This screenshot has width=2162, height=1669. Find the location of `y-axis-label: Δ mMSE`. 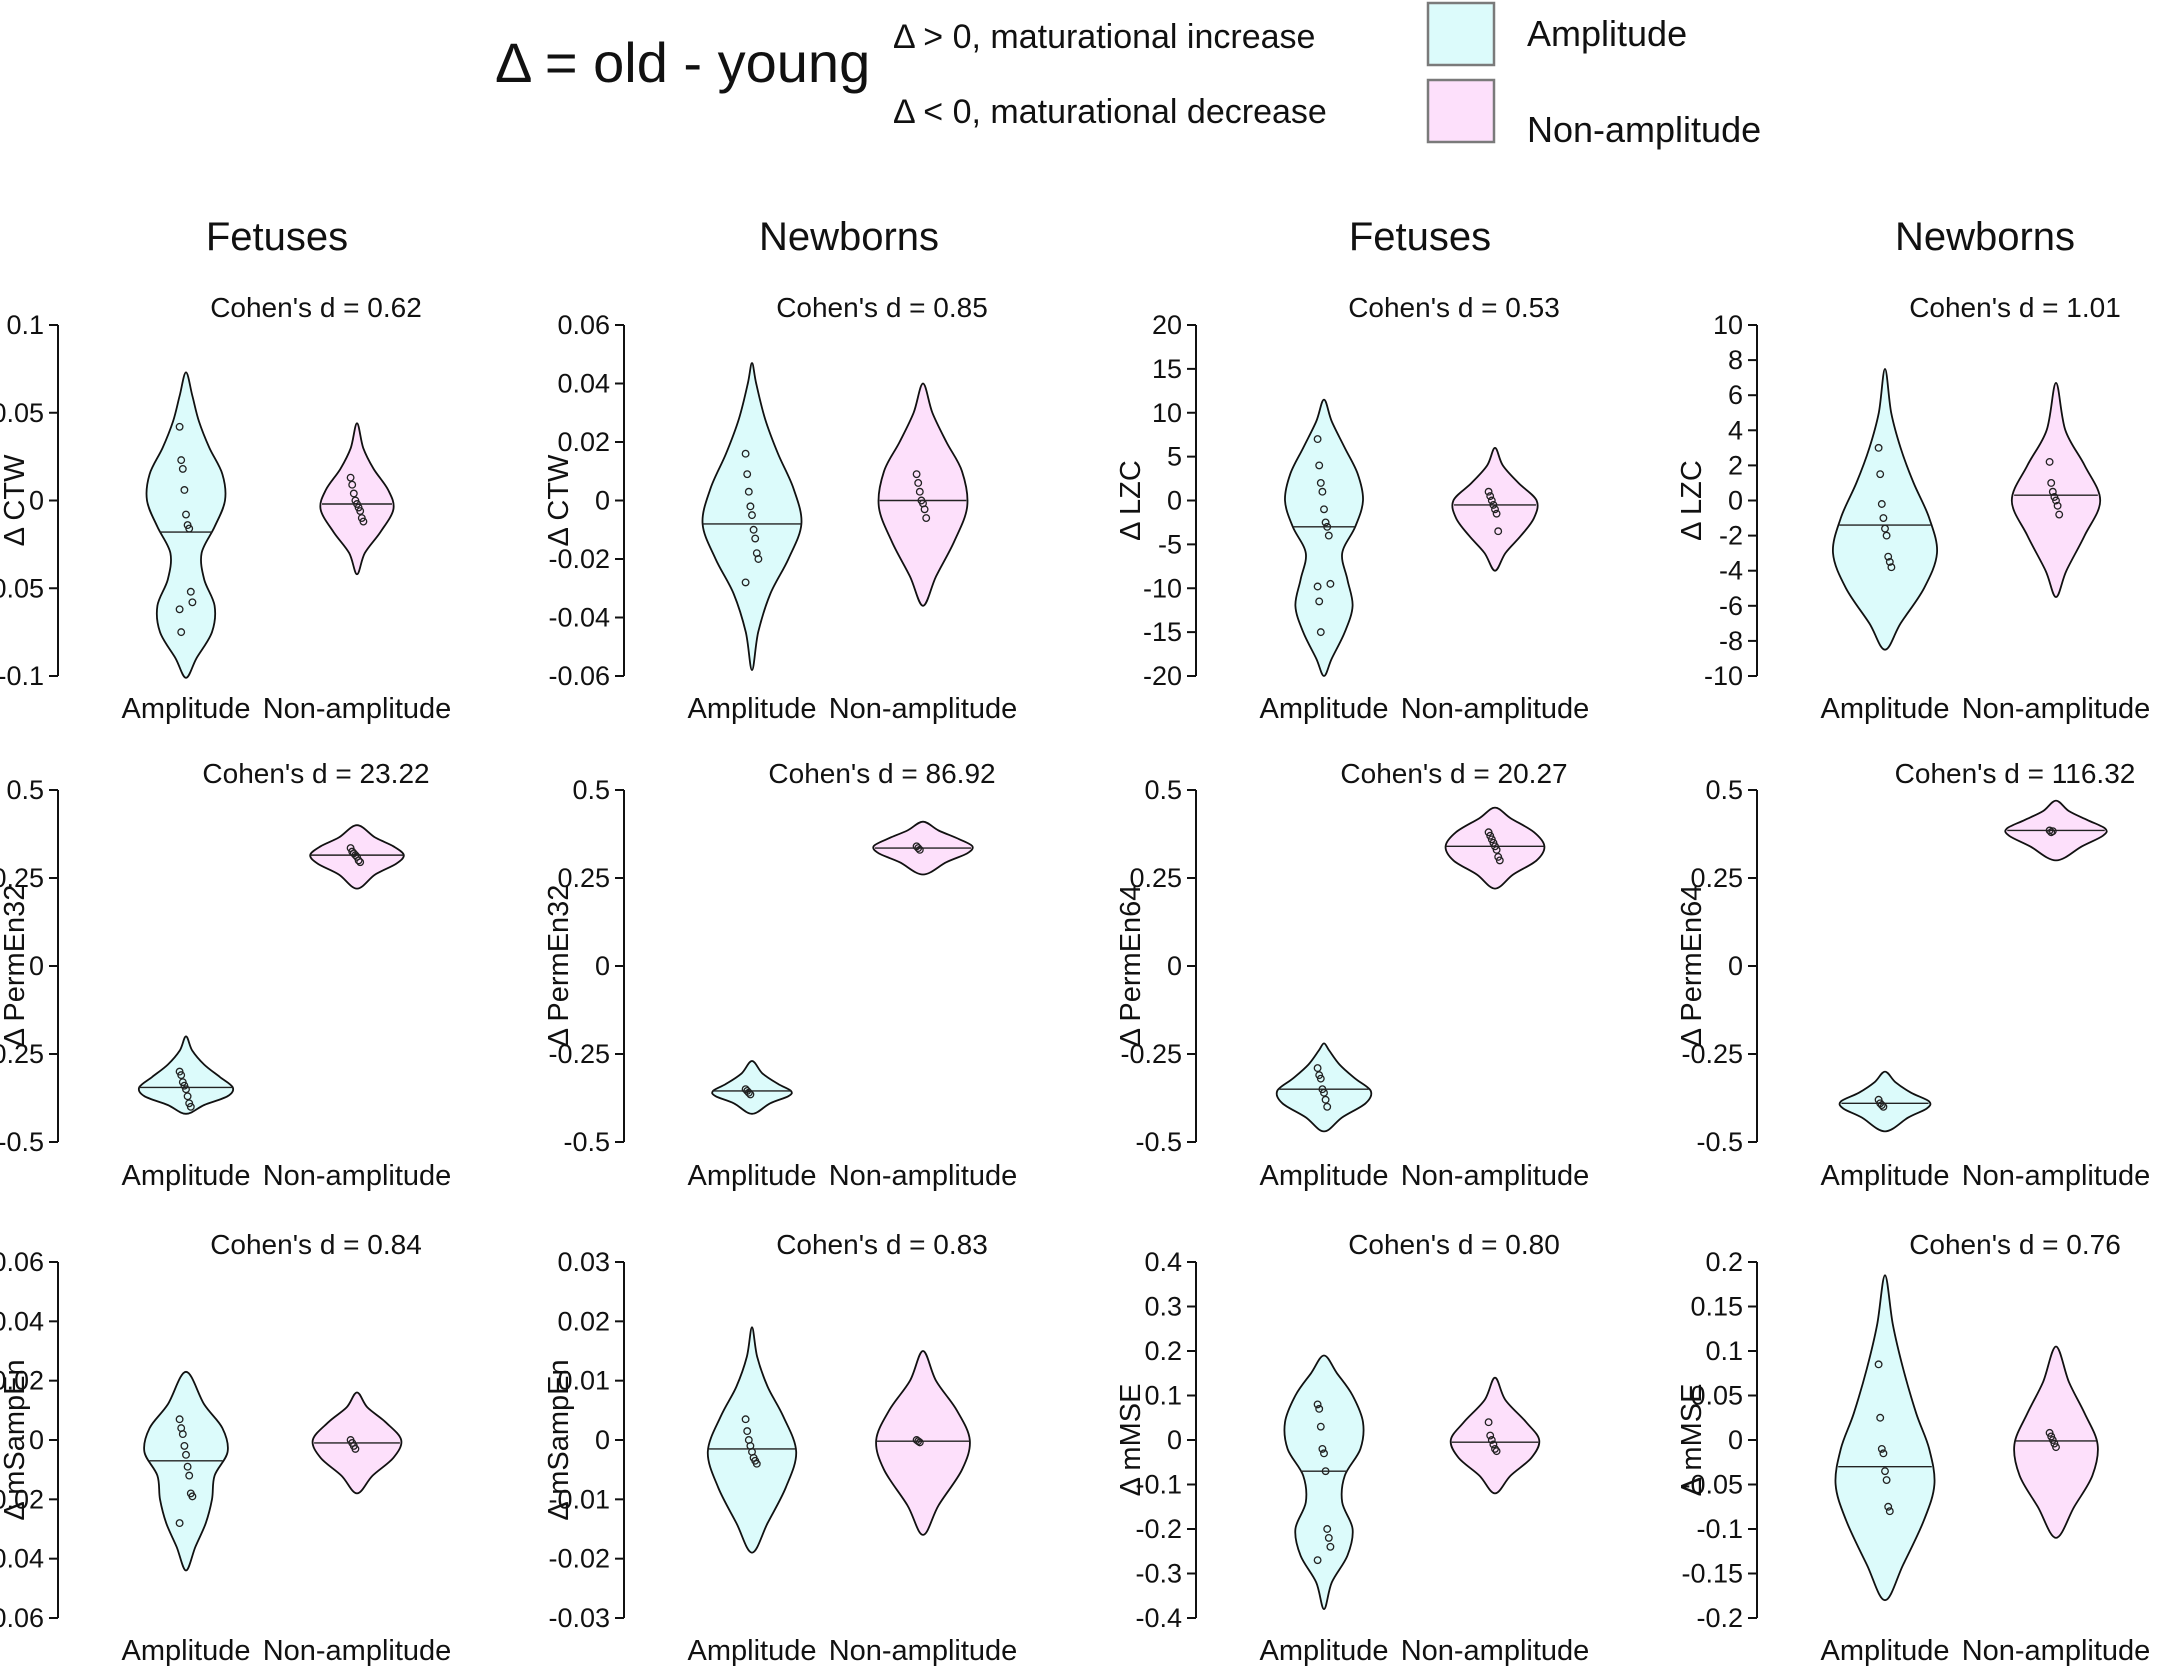

y-axis-label: Δ mMSE is located at coordinates (1692, 1440).